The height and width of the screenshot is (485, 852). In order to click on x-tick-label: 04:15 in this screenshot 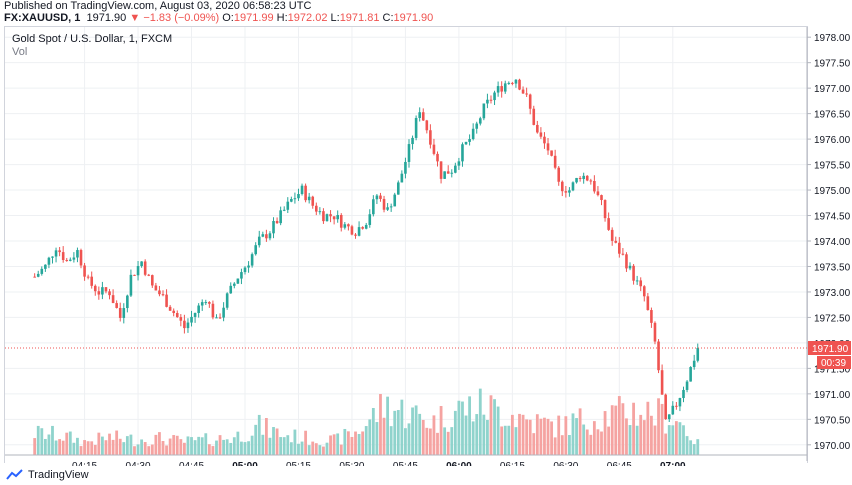, I will do `click(84, 463)`.